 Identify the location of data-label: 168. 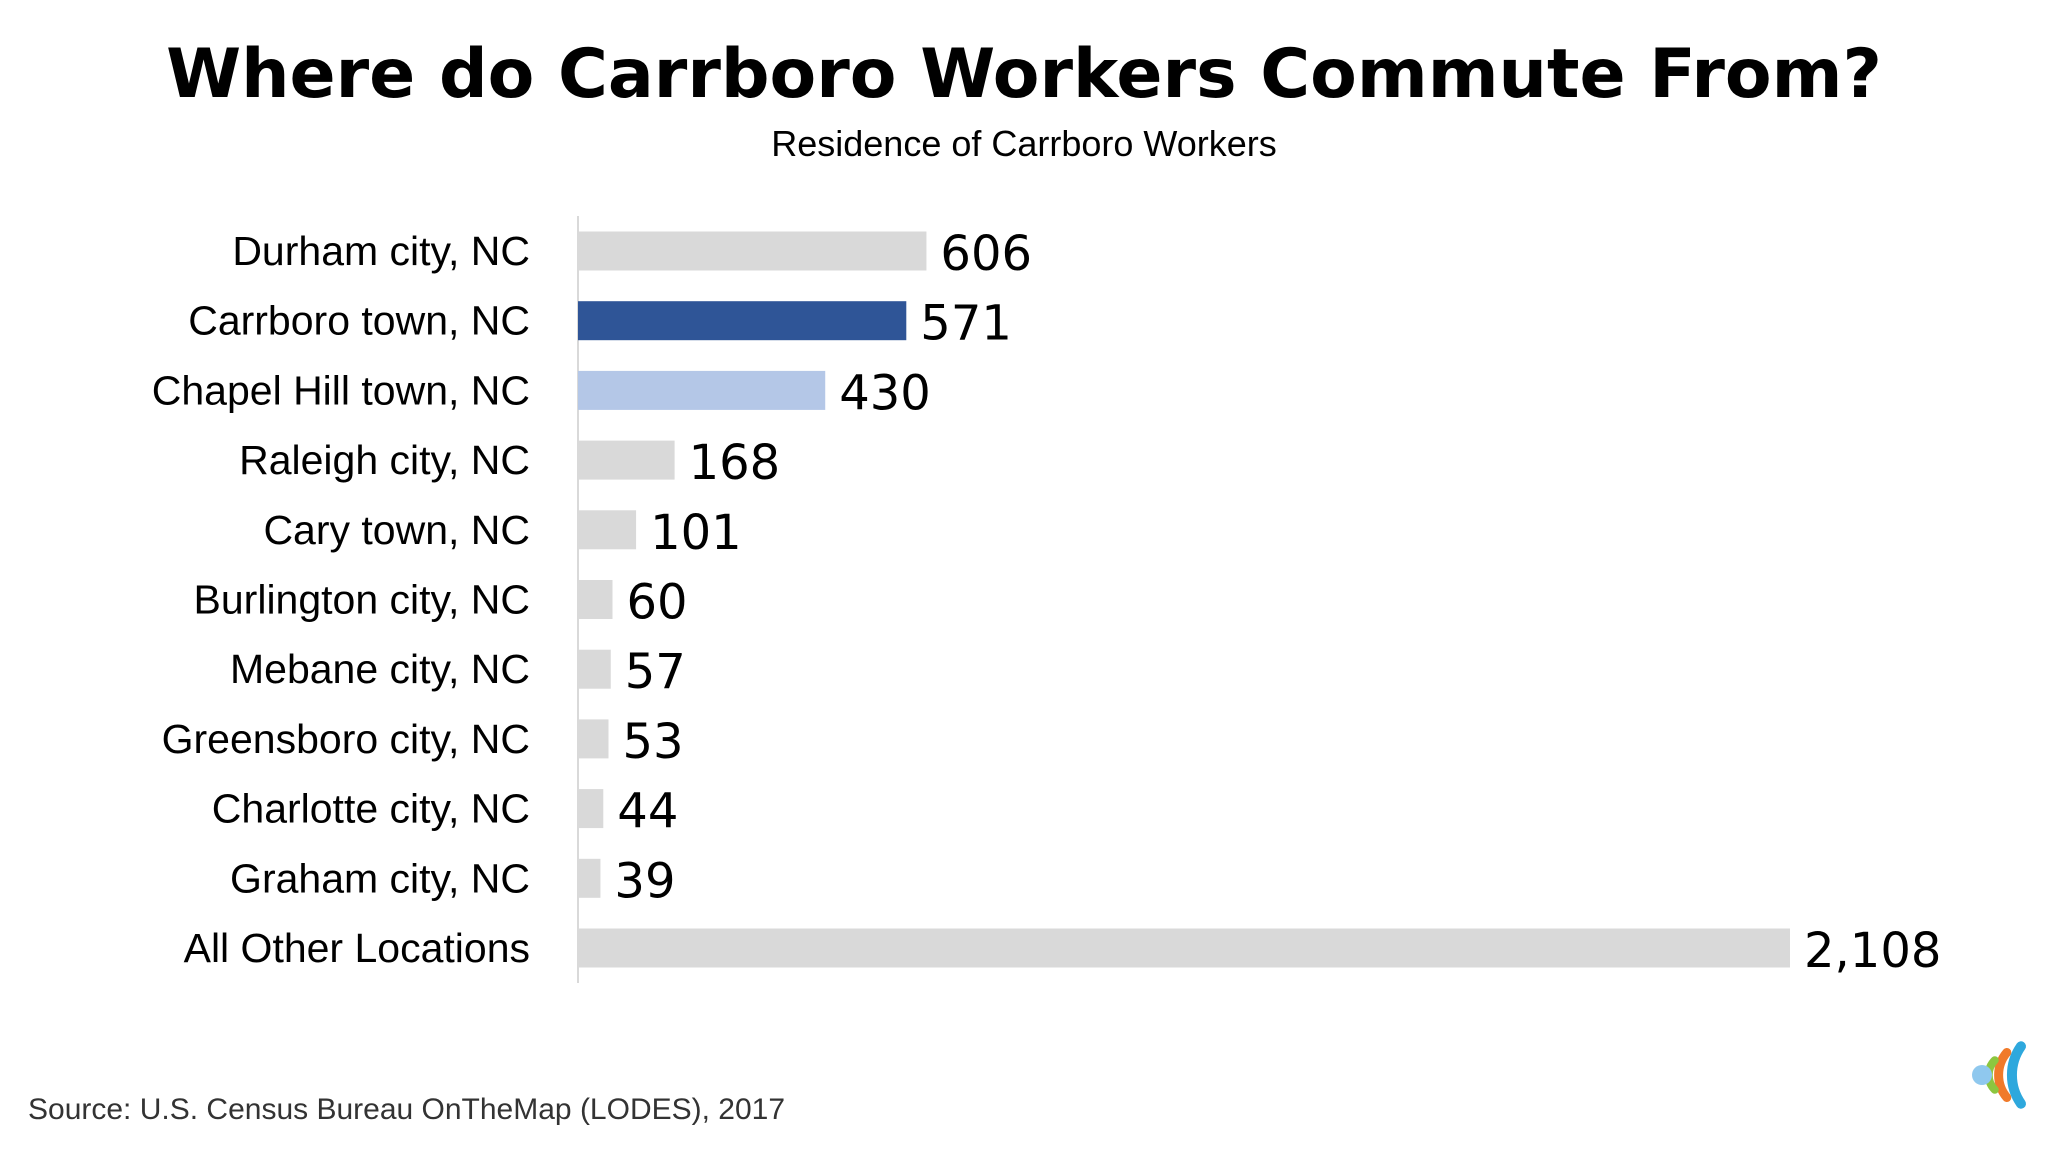
(735, 463).